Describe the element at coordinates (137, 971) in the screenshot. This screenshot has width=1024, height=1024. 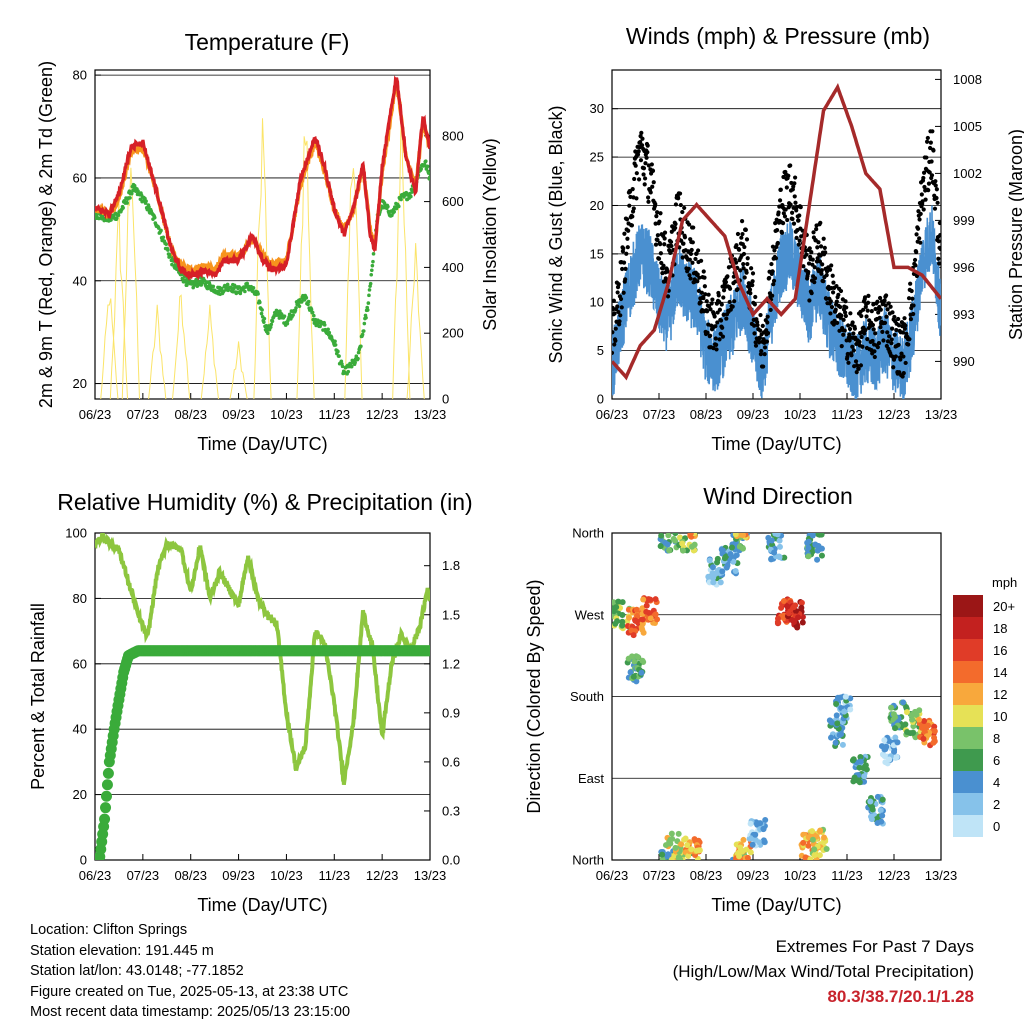
I see `station-latlon: Station lat/lon: 43.0148; -77.1852` at that location.